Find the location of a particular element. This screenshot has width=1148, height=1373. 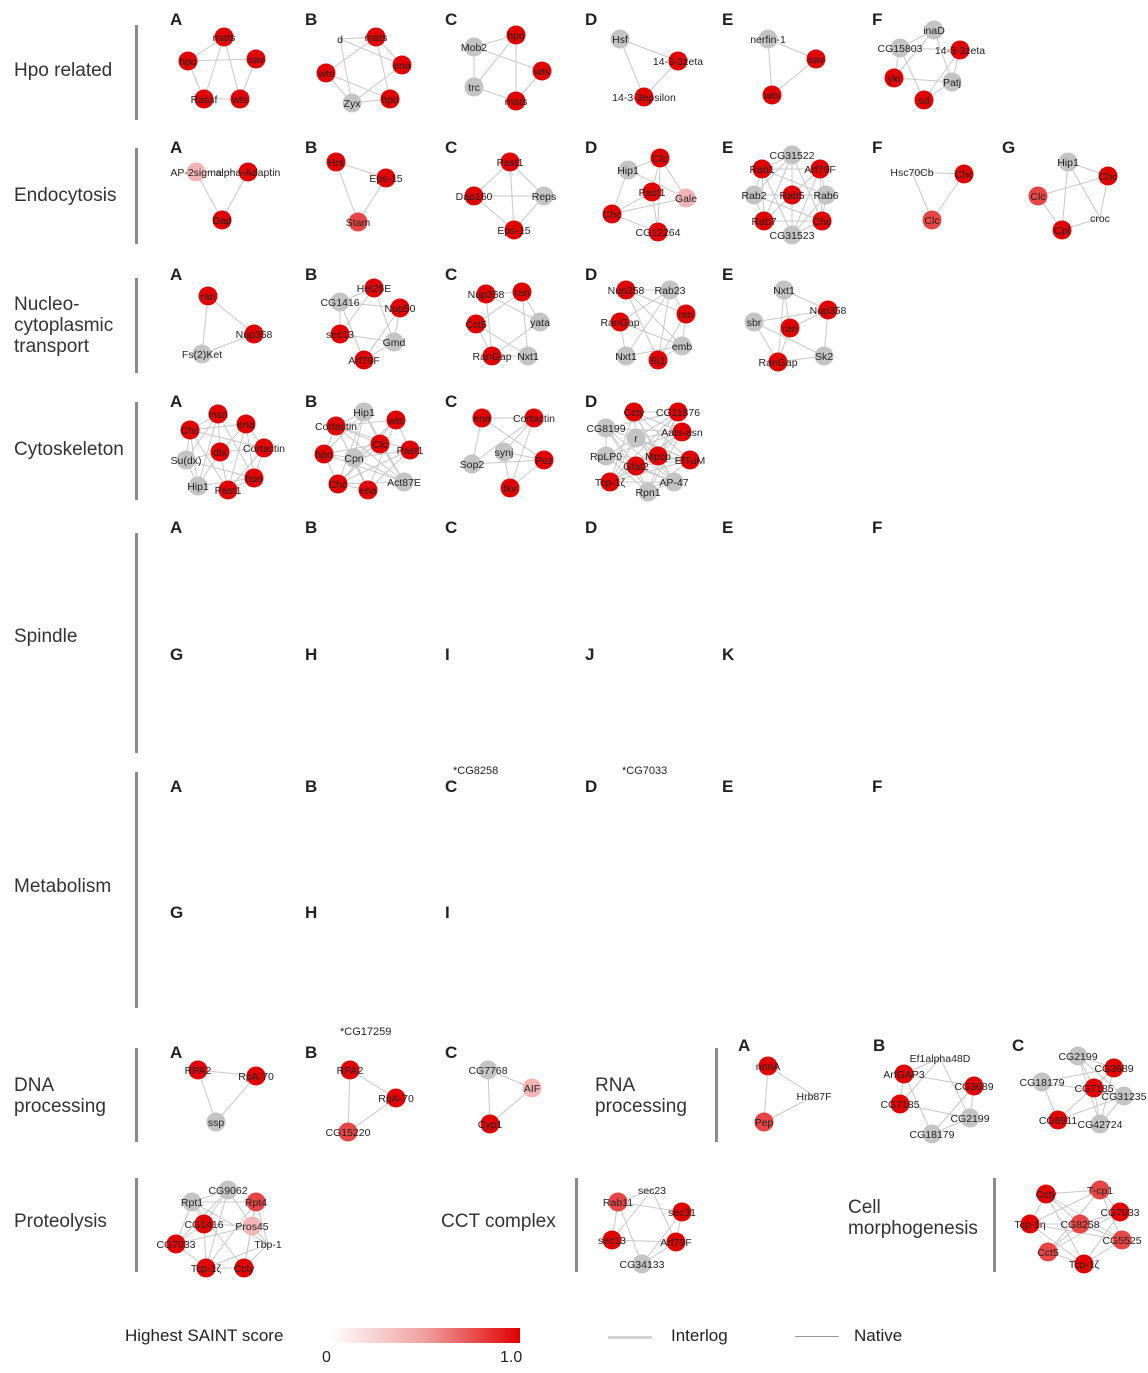

node-label: Nxt1 is located at coordinates (784, 291).